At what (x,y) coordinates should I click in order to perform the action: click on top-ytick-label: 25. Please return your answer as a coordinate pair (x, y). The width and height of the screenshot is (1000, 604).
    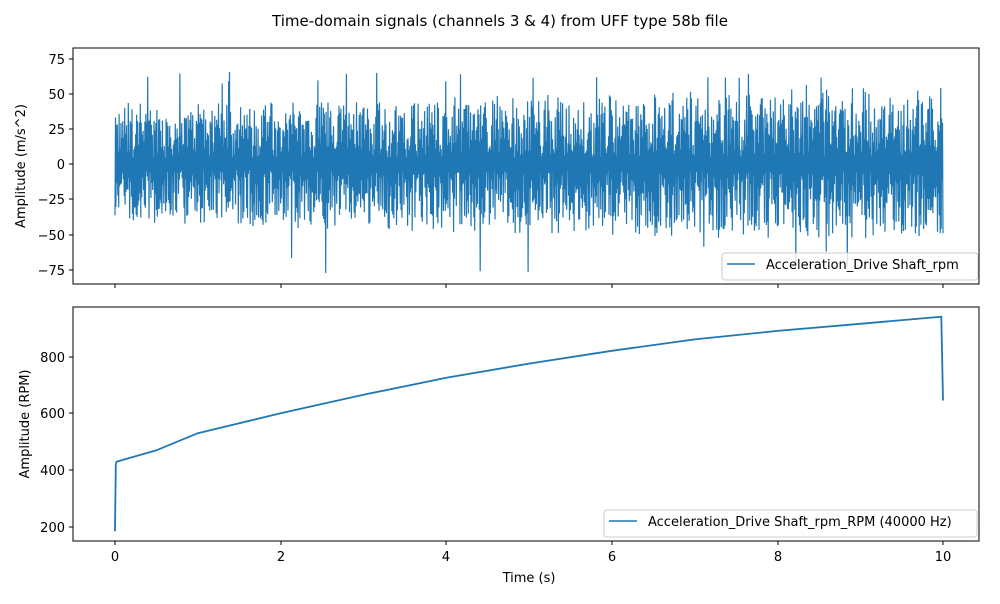
    Looking at the image, I should click on (56, 130).